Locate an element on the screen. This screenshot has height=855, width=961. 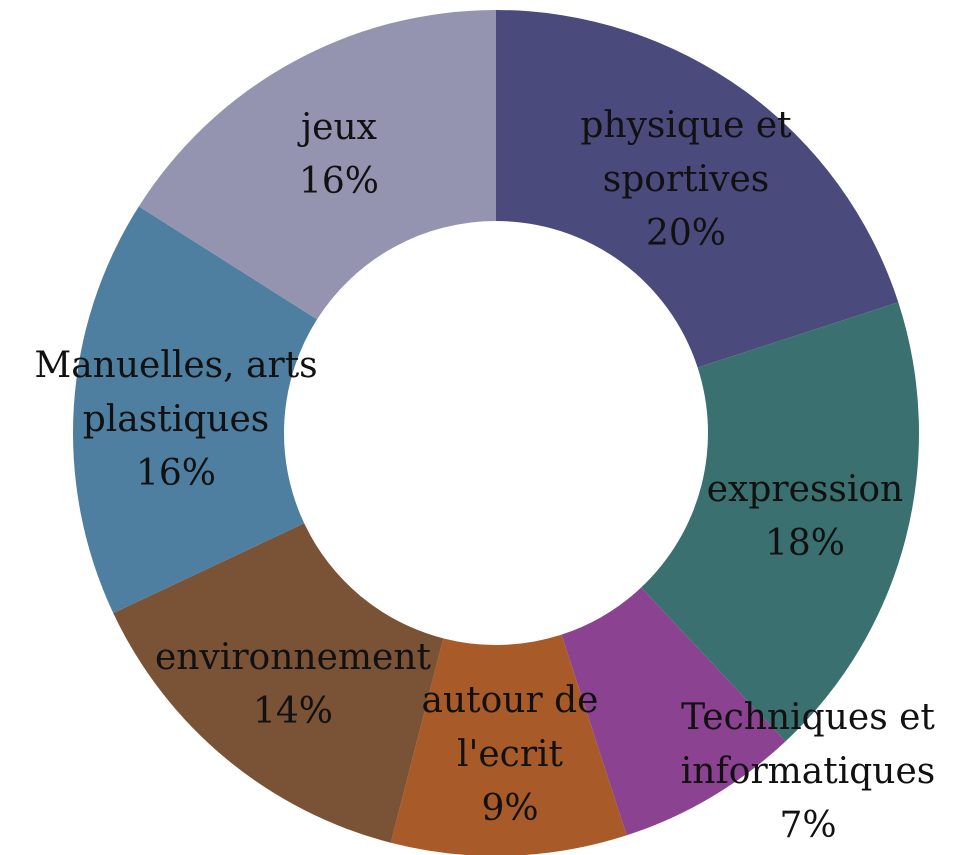
value-label: 18% is located at coordinates (805, 543).